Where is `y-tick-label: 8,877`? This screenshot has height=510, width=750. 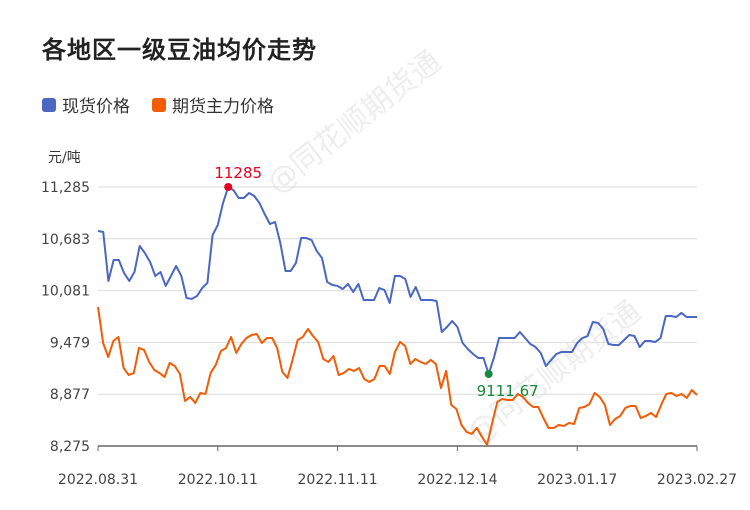
y-tick-label: 8,877 is located at coordinates (70, 395).